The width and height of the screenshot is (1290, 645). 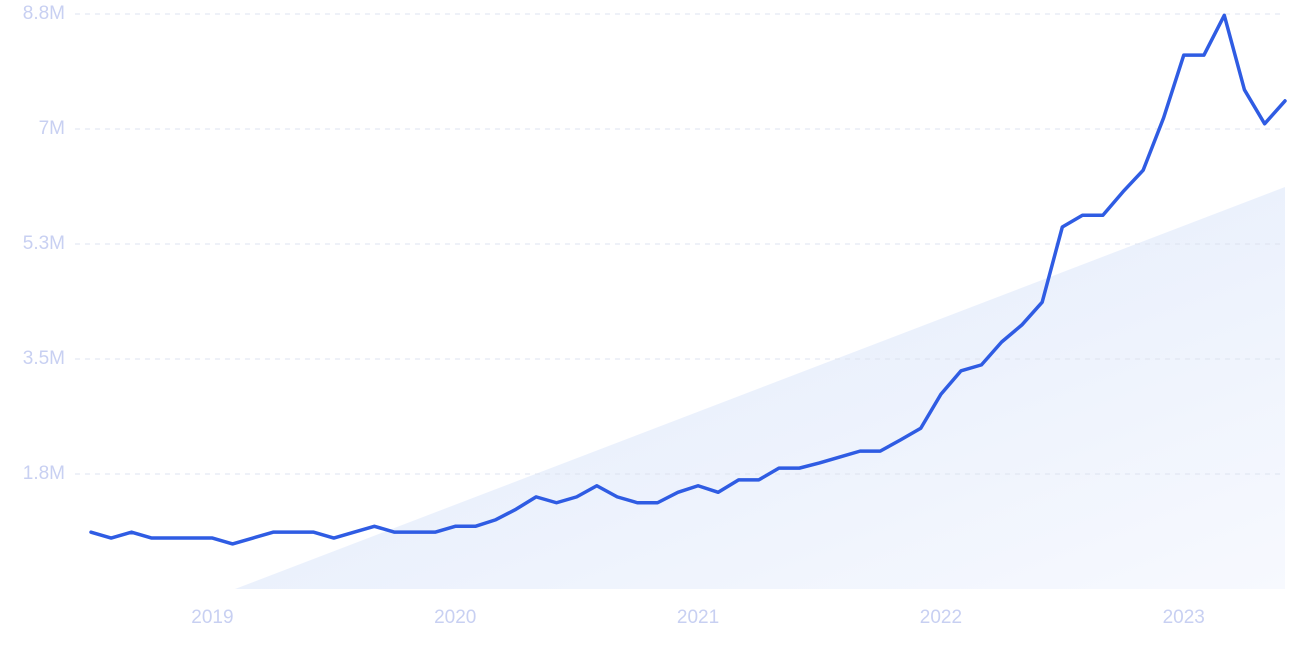 What do you see at coordinates (941, 617) in the screenshot?
I see `x-tick-label: 2022` at bounding box center [941, 617].